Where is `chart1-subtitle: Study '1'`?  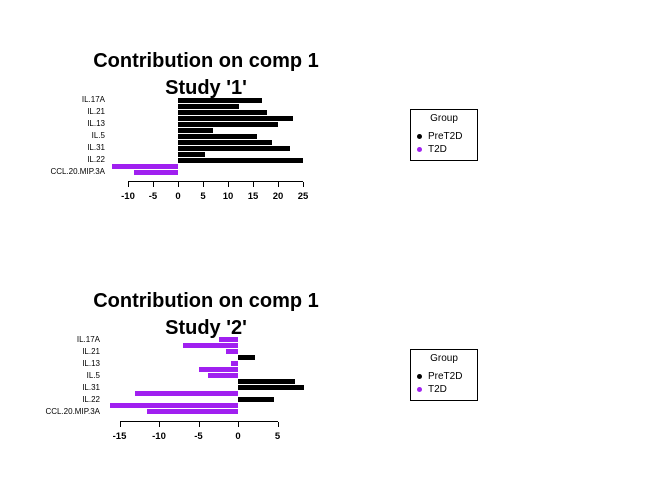 chart1-subtitle: Study '1' is located at coordinates (206, 88).